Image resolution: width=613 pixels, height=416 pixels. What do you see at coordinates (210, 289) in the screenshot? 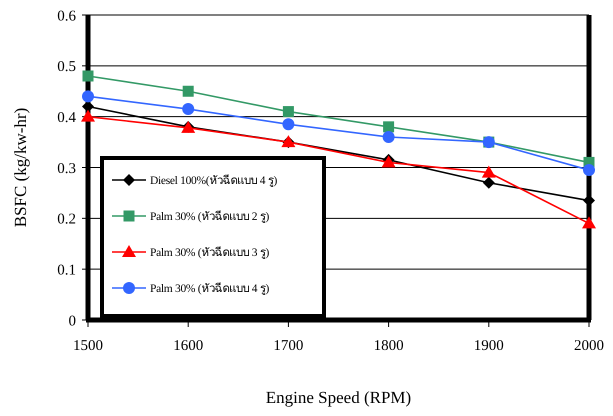
I see `legend-label: Palm 30% (หัวฉีดแบบ 4 รู)` at bounding box center [210, 289].